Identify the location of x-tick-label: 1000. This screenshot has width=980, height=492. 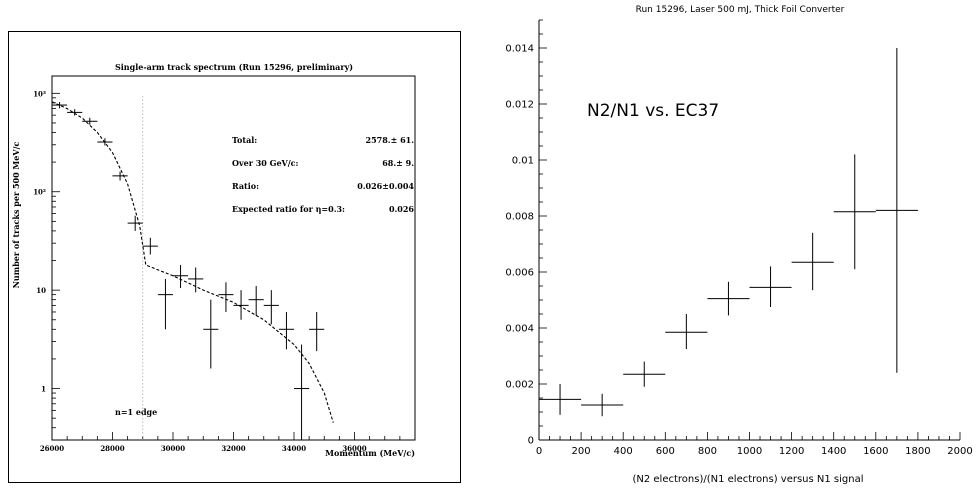
(749, 451).